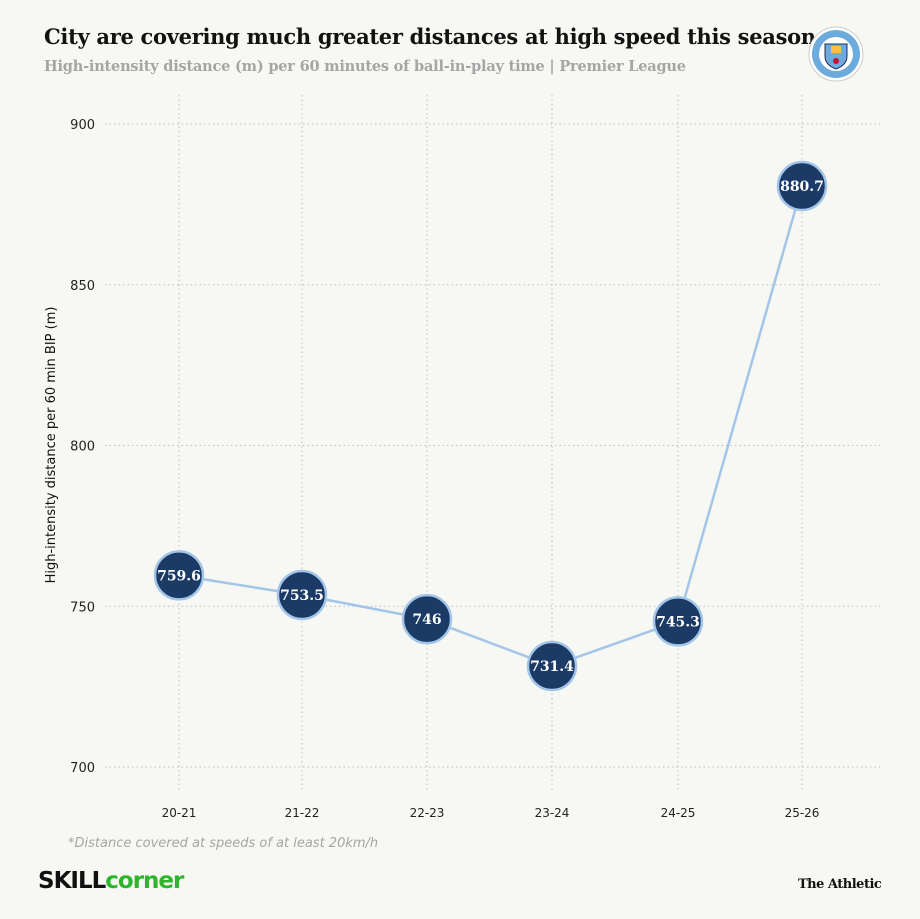 This screenshot has height=919, width=920. I want to click on data-point: 745.3, so click(678, 621).